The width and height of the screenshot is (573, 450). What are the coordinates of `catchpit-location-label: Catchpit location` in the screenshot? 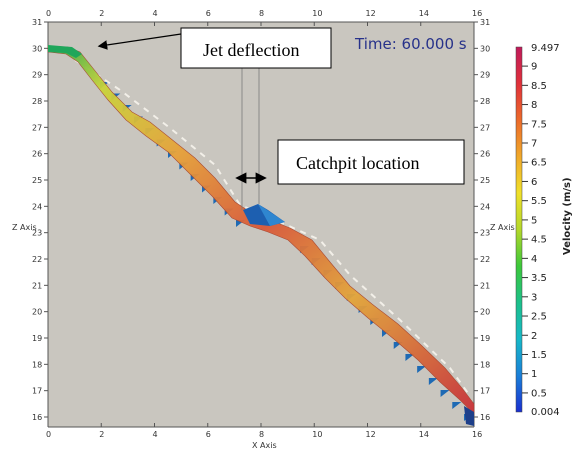 It's located at (357, 163).